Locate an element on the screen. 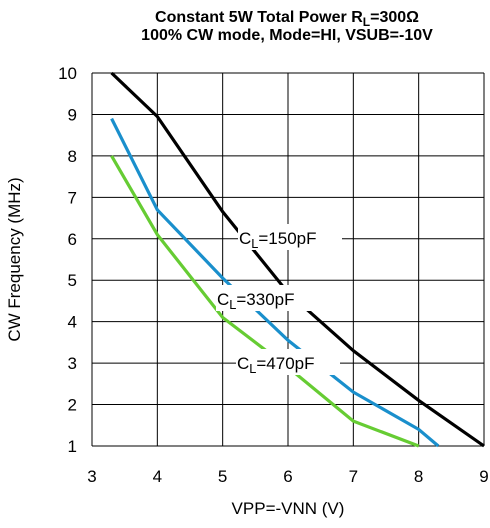 This screenshot has height=528, width=490. y-tick-label: 4 is located at coordinates (72, 322).